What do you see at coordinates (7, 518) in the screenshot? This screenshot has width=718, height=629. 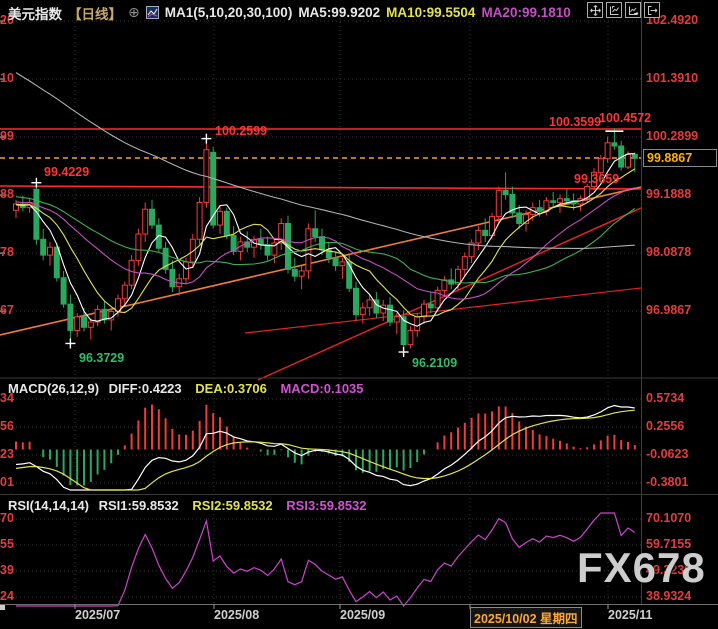 I see `rsi-axis-label-fragment: 70` at bounding box center [7, 518].